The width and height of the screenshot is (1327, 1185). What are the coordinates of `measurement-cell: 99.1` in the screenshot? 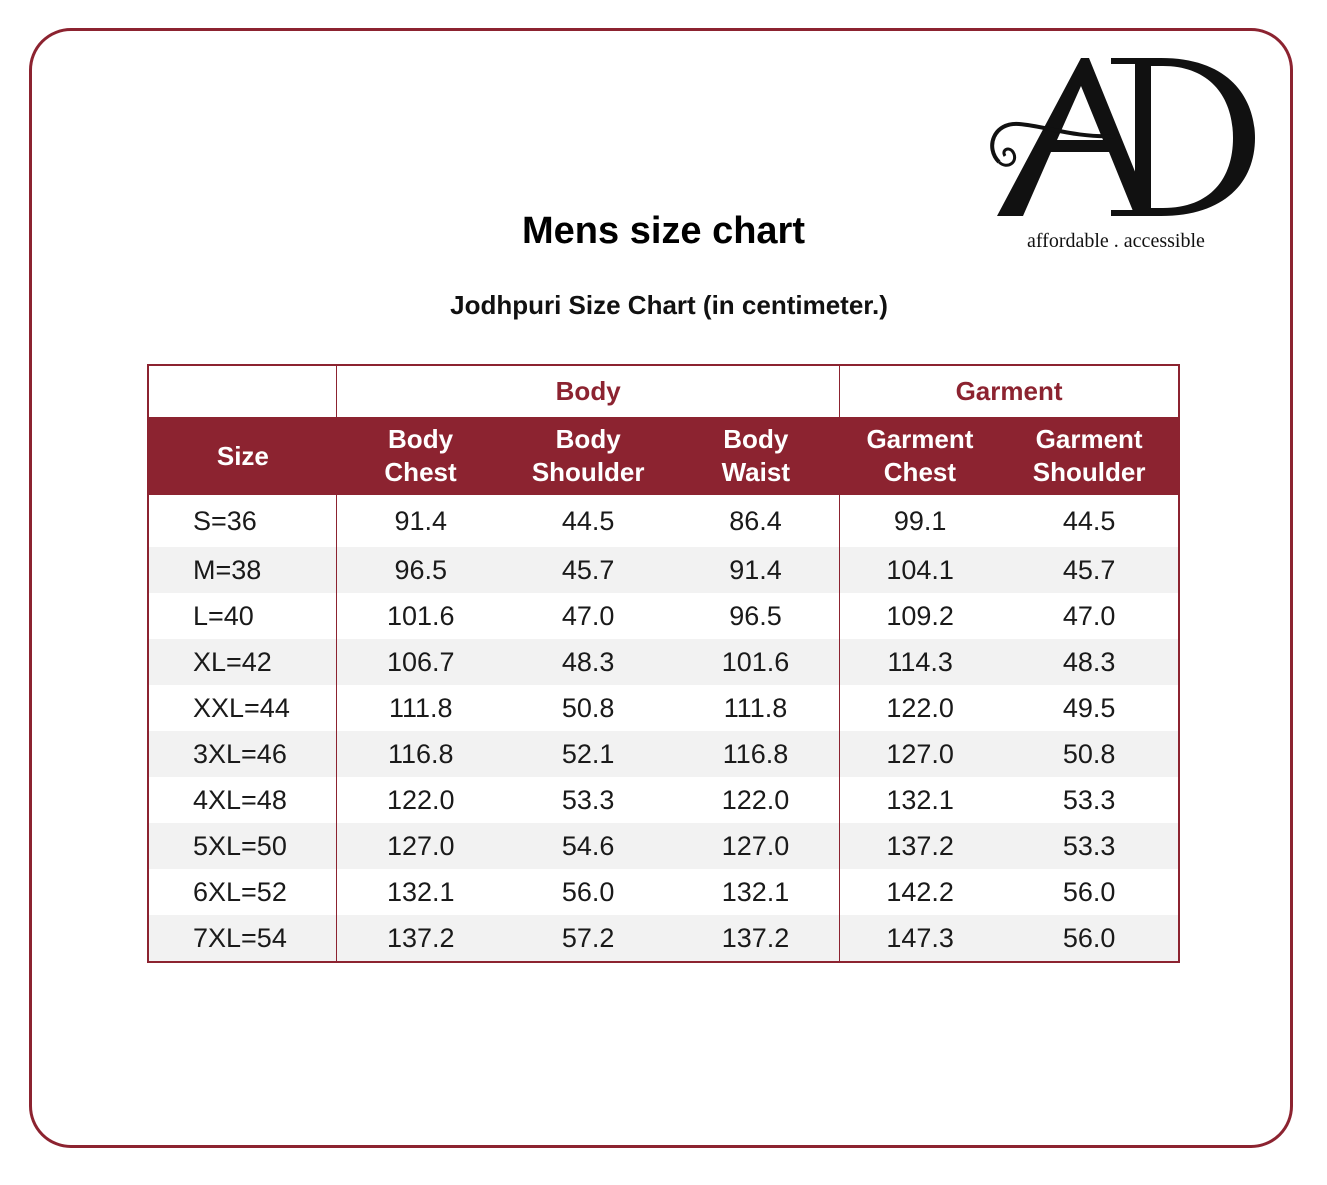 It's located at (920, 520).